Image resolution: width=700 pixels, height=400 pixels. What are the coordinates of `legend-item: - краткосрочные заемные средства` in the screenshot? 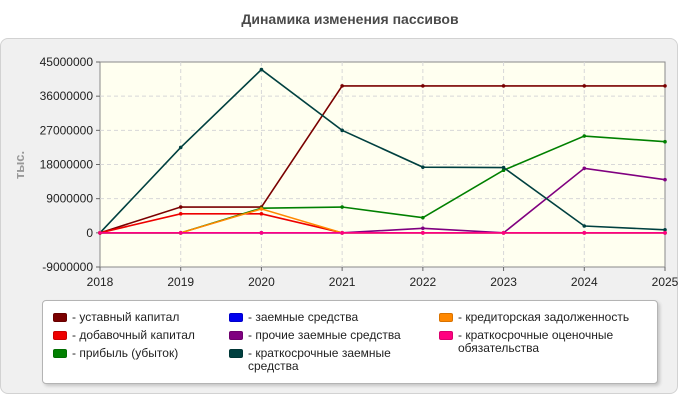 It's located at (329, 360).